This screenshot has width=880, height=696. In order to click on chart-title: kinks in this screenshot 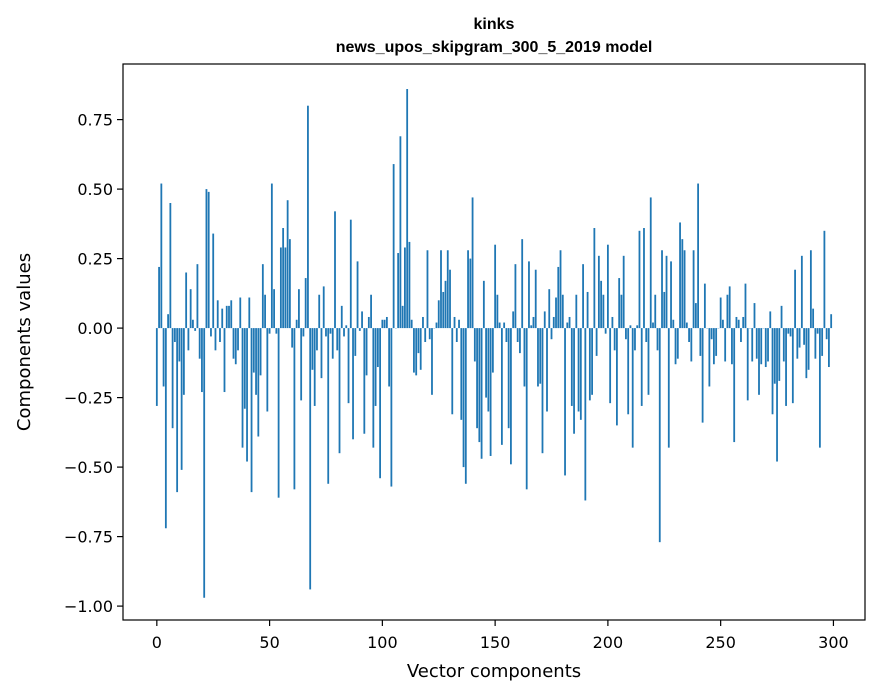, I will do `click(494, 24)`.